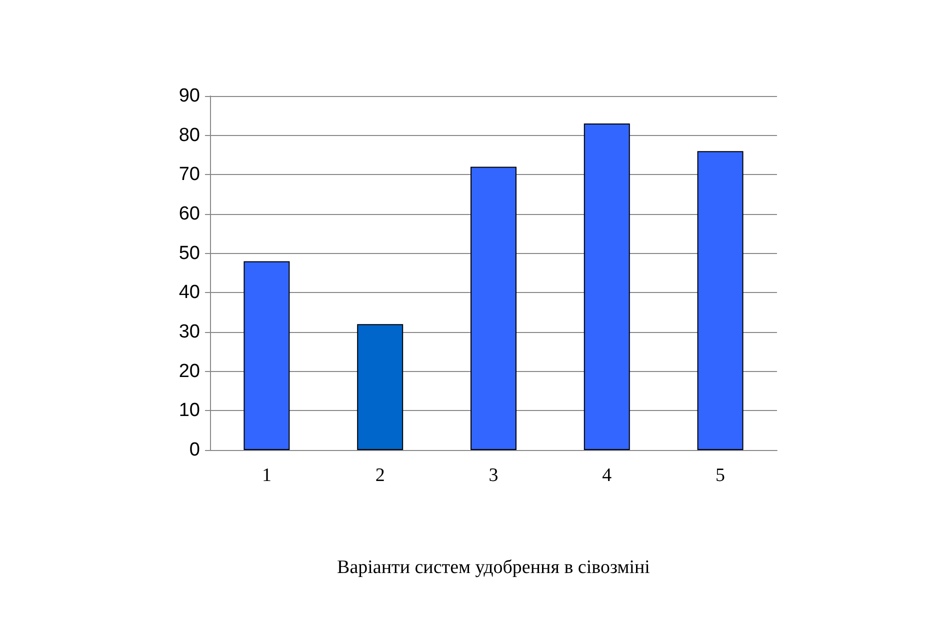 This screenshot has height=623, width=927. I want to click on y-tick-label: 60, so click(189, 214).